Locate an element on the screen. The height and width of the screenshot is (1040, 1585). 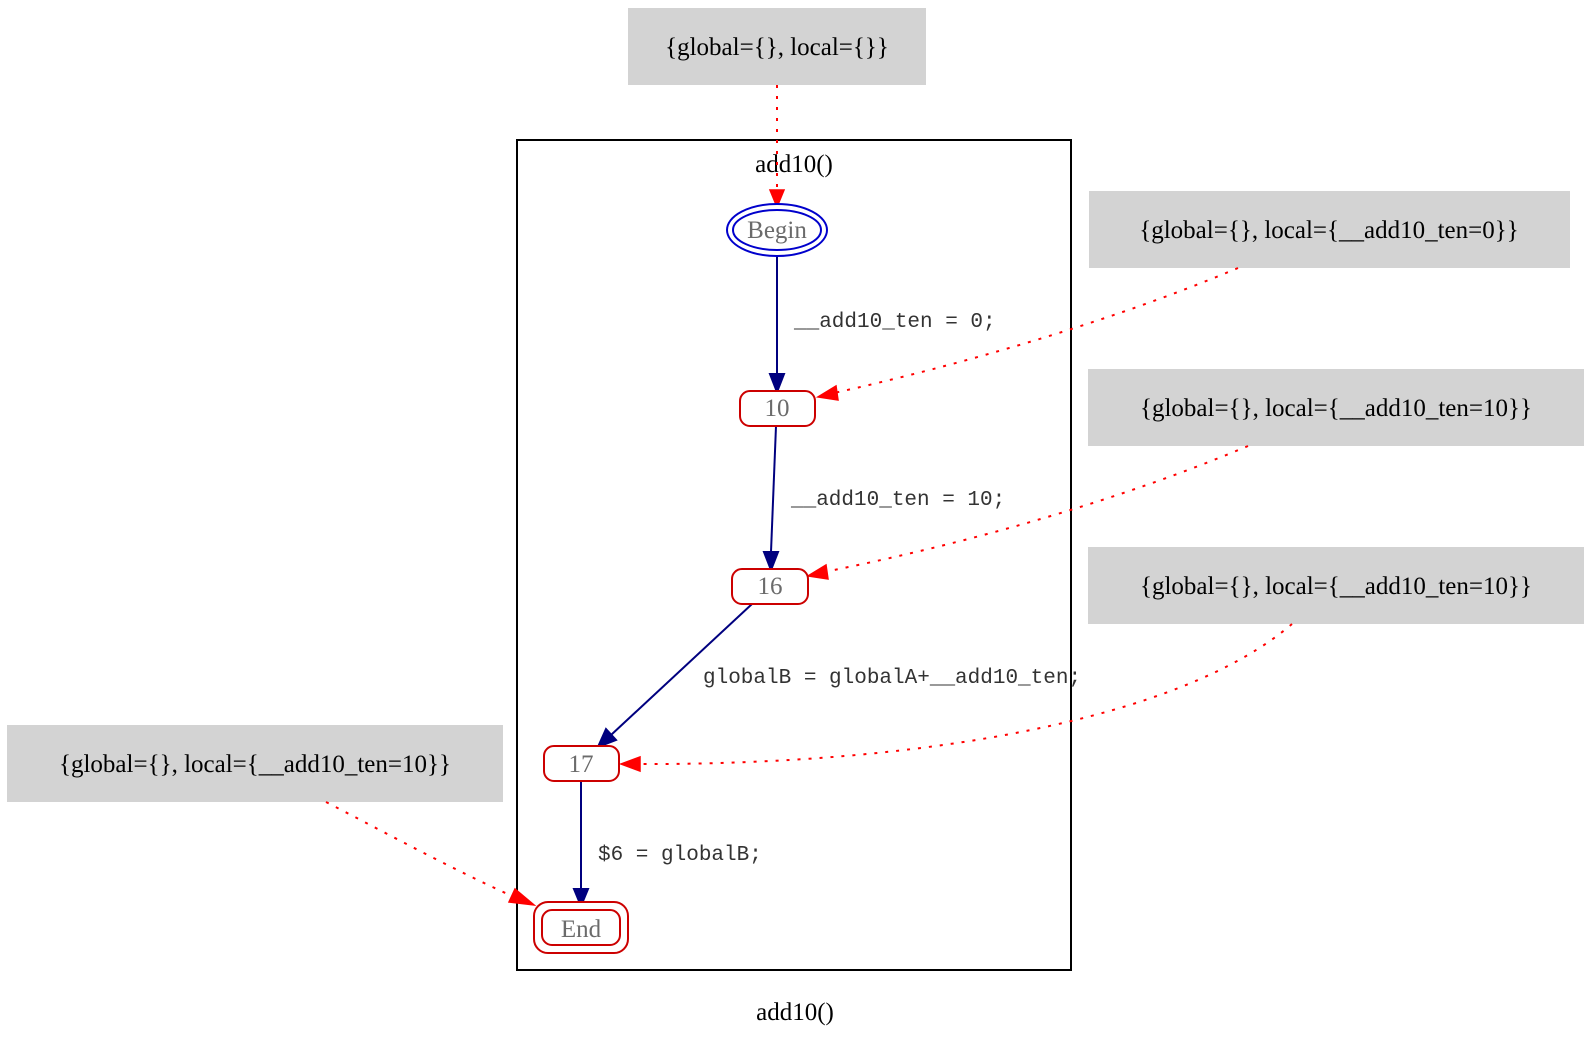
node-17: 17 is located at coordinates (581, 763).